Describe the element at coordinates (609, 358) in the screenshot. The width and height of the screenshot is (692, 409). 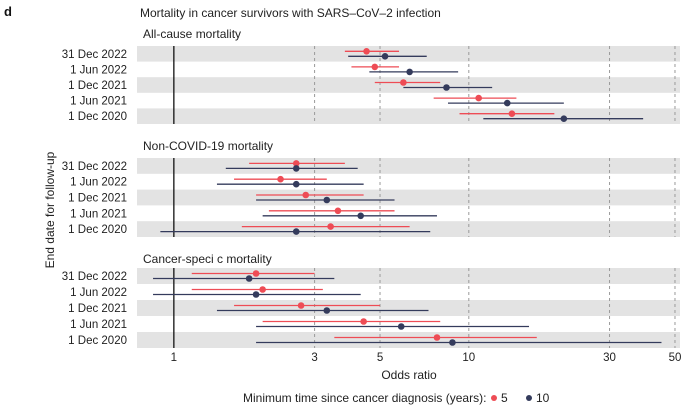
I see `x-tick-label: 30` at that location.